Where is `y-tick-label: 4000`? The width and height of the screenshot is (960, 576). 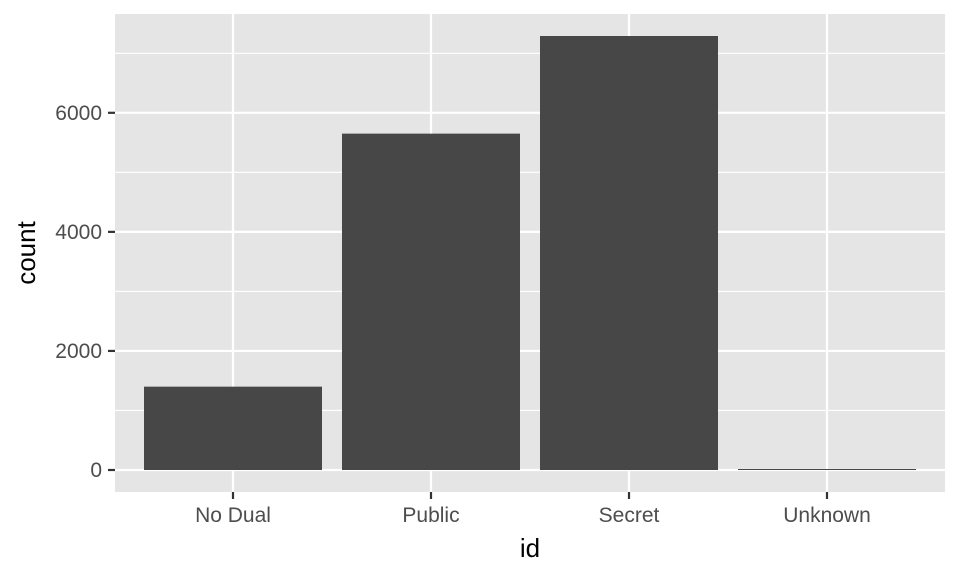
y-tick-label: 4000 is located at coordinates (78, 232).